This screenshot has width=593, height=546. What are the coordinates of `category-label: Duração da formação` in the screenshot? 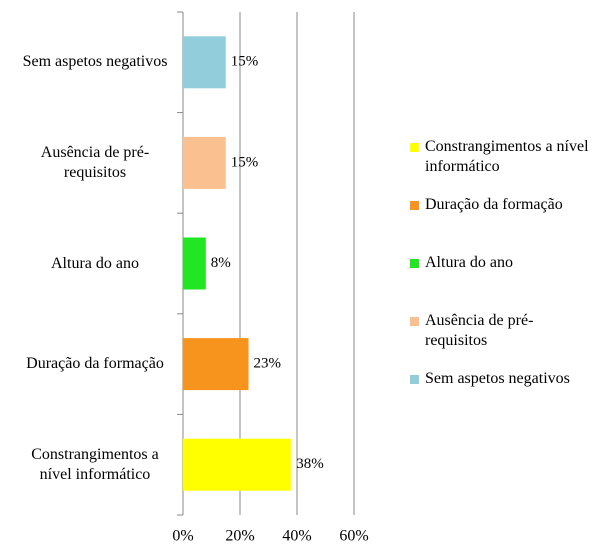 It's located at (95, 364).